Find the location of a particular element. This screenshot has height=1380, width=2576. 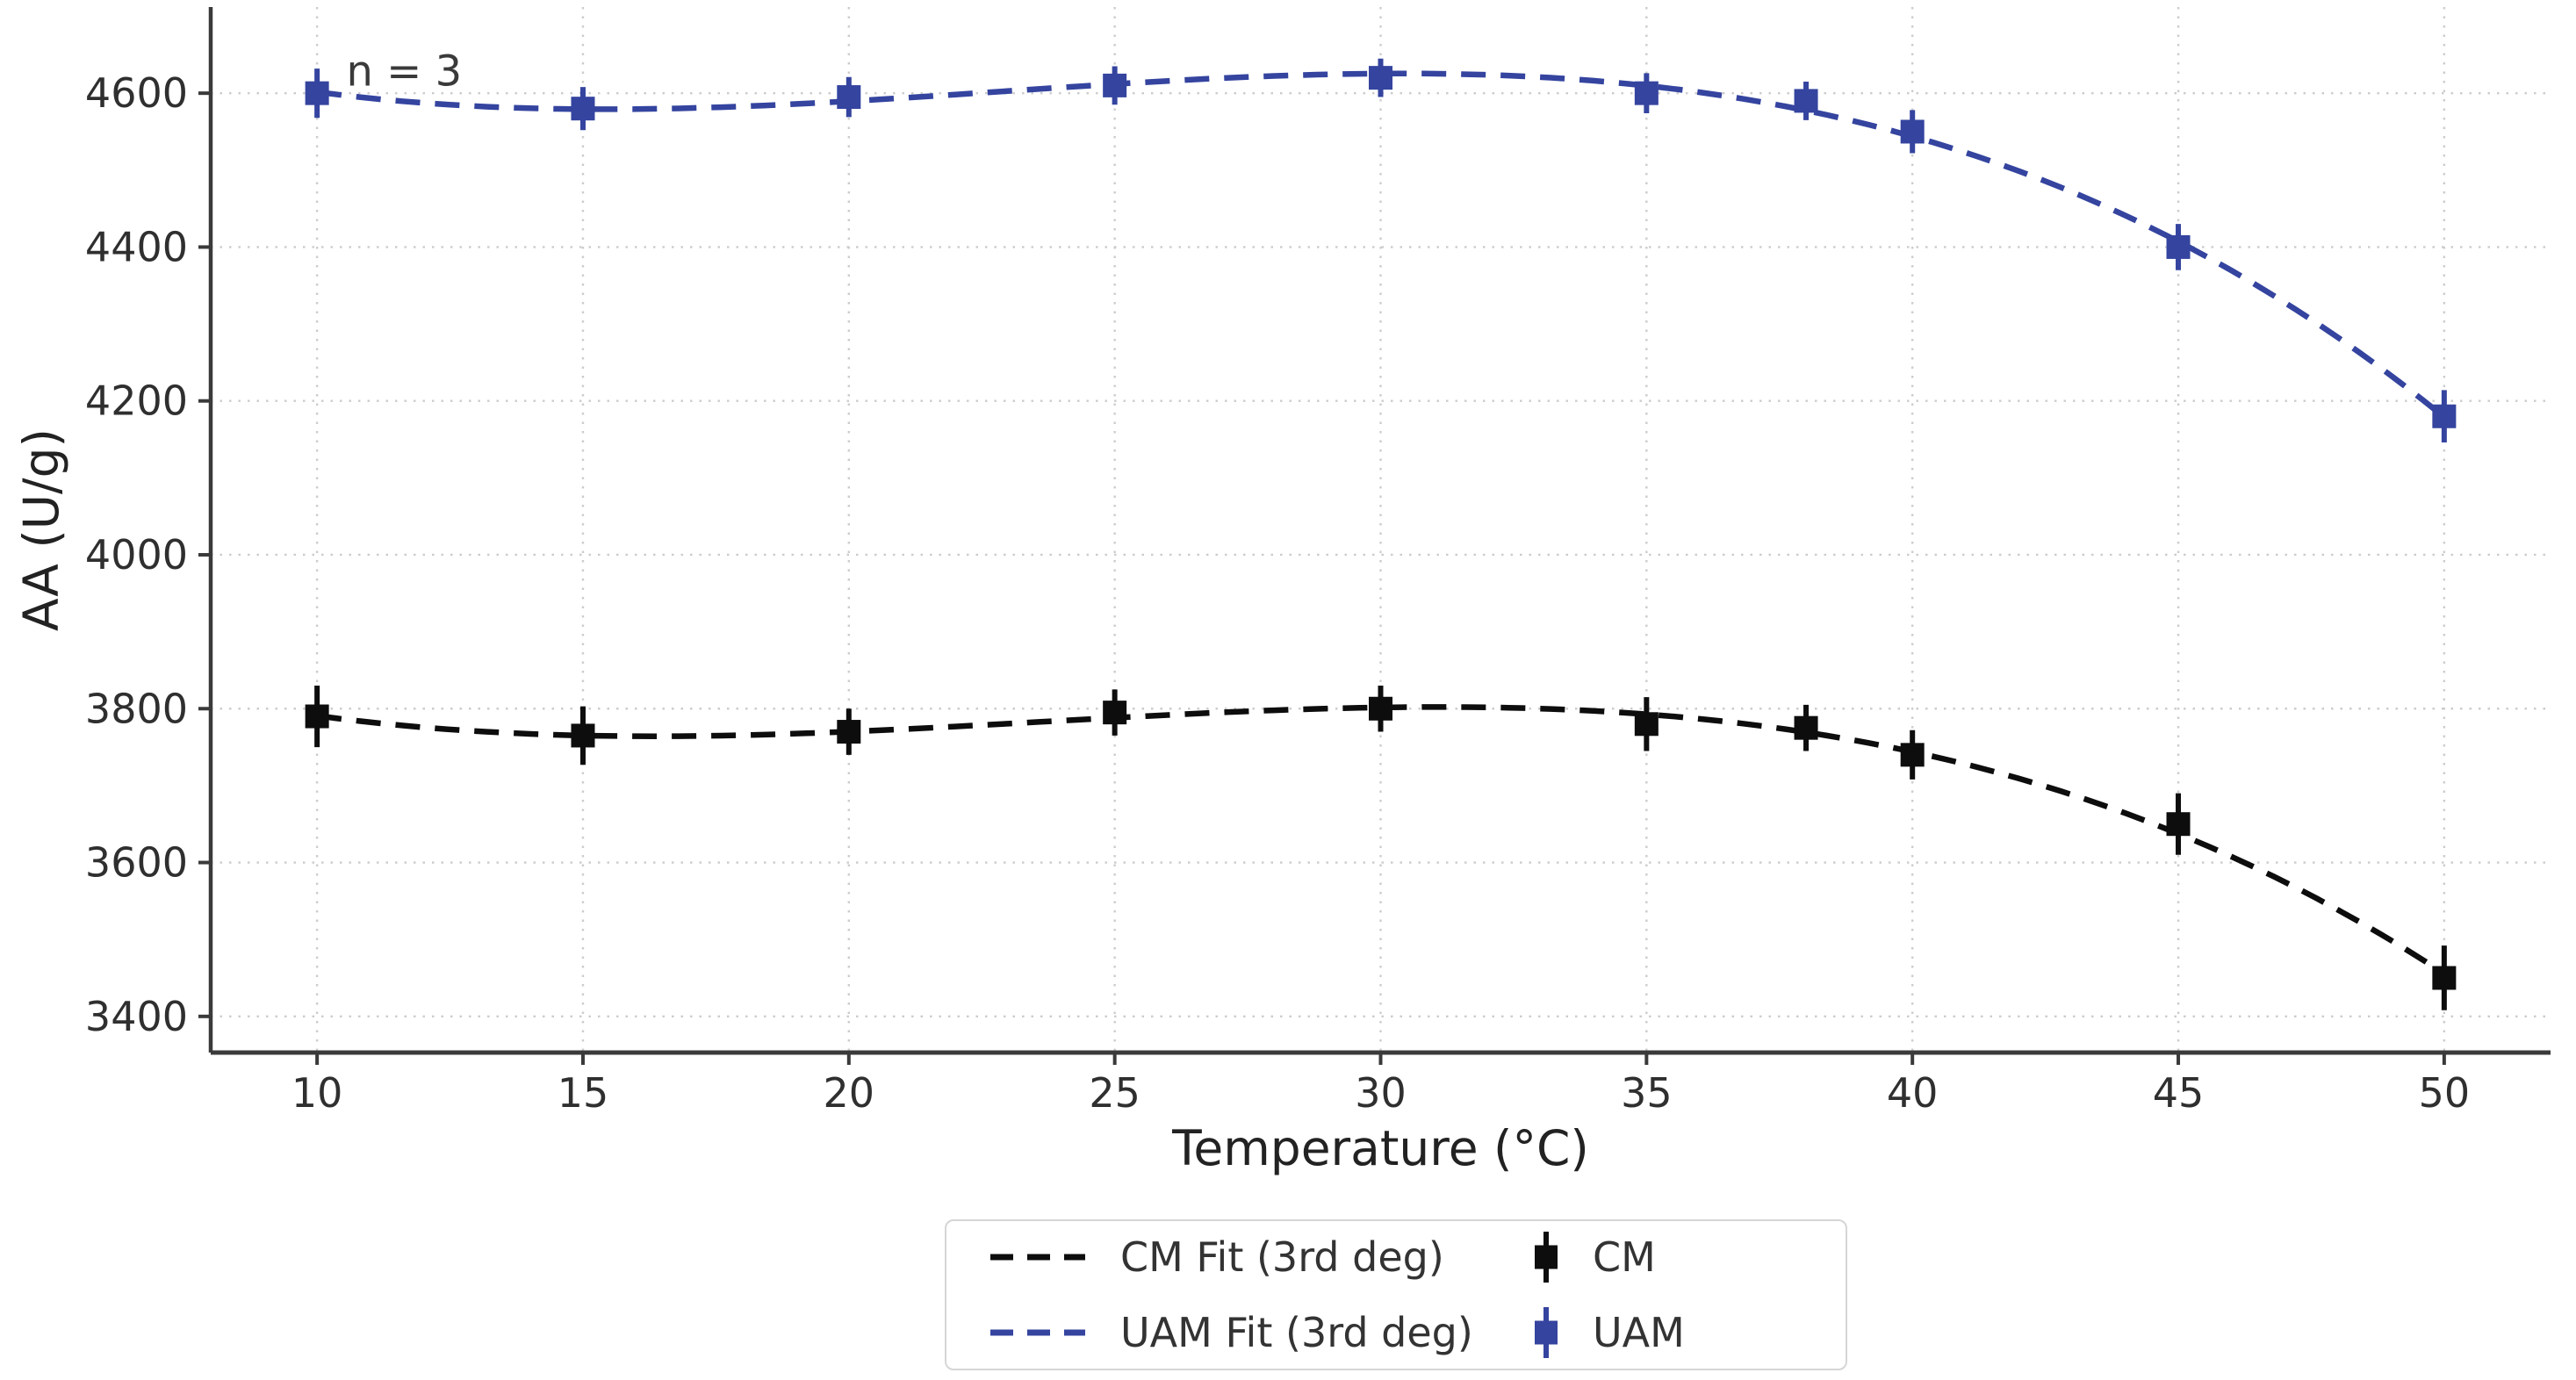

legend-label-uam-fit: UAM Fit (3rd deg) is located at coordinates (1296, 1333).